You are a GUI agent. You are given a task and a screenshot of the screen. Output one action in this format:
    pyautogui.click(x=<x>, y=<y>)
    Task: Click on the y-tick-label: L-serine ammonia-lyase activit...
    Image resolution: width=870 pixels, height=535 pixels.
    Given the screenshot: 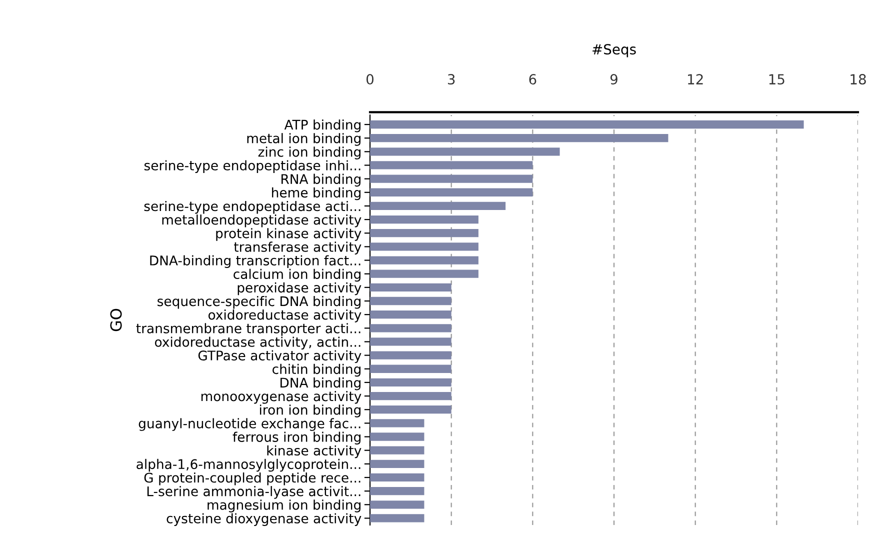 What is the action you would take?
    pyautogui.click(x=253, y=492)
    